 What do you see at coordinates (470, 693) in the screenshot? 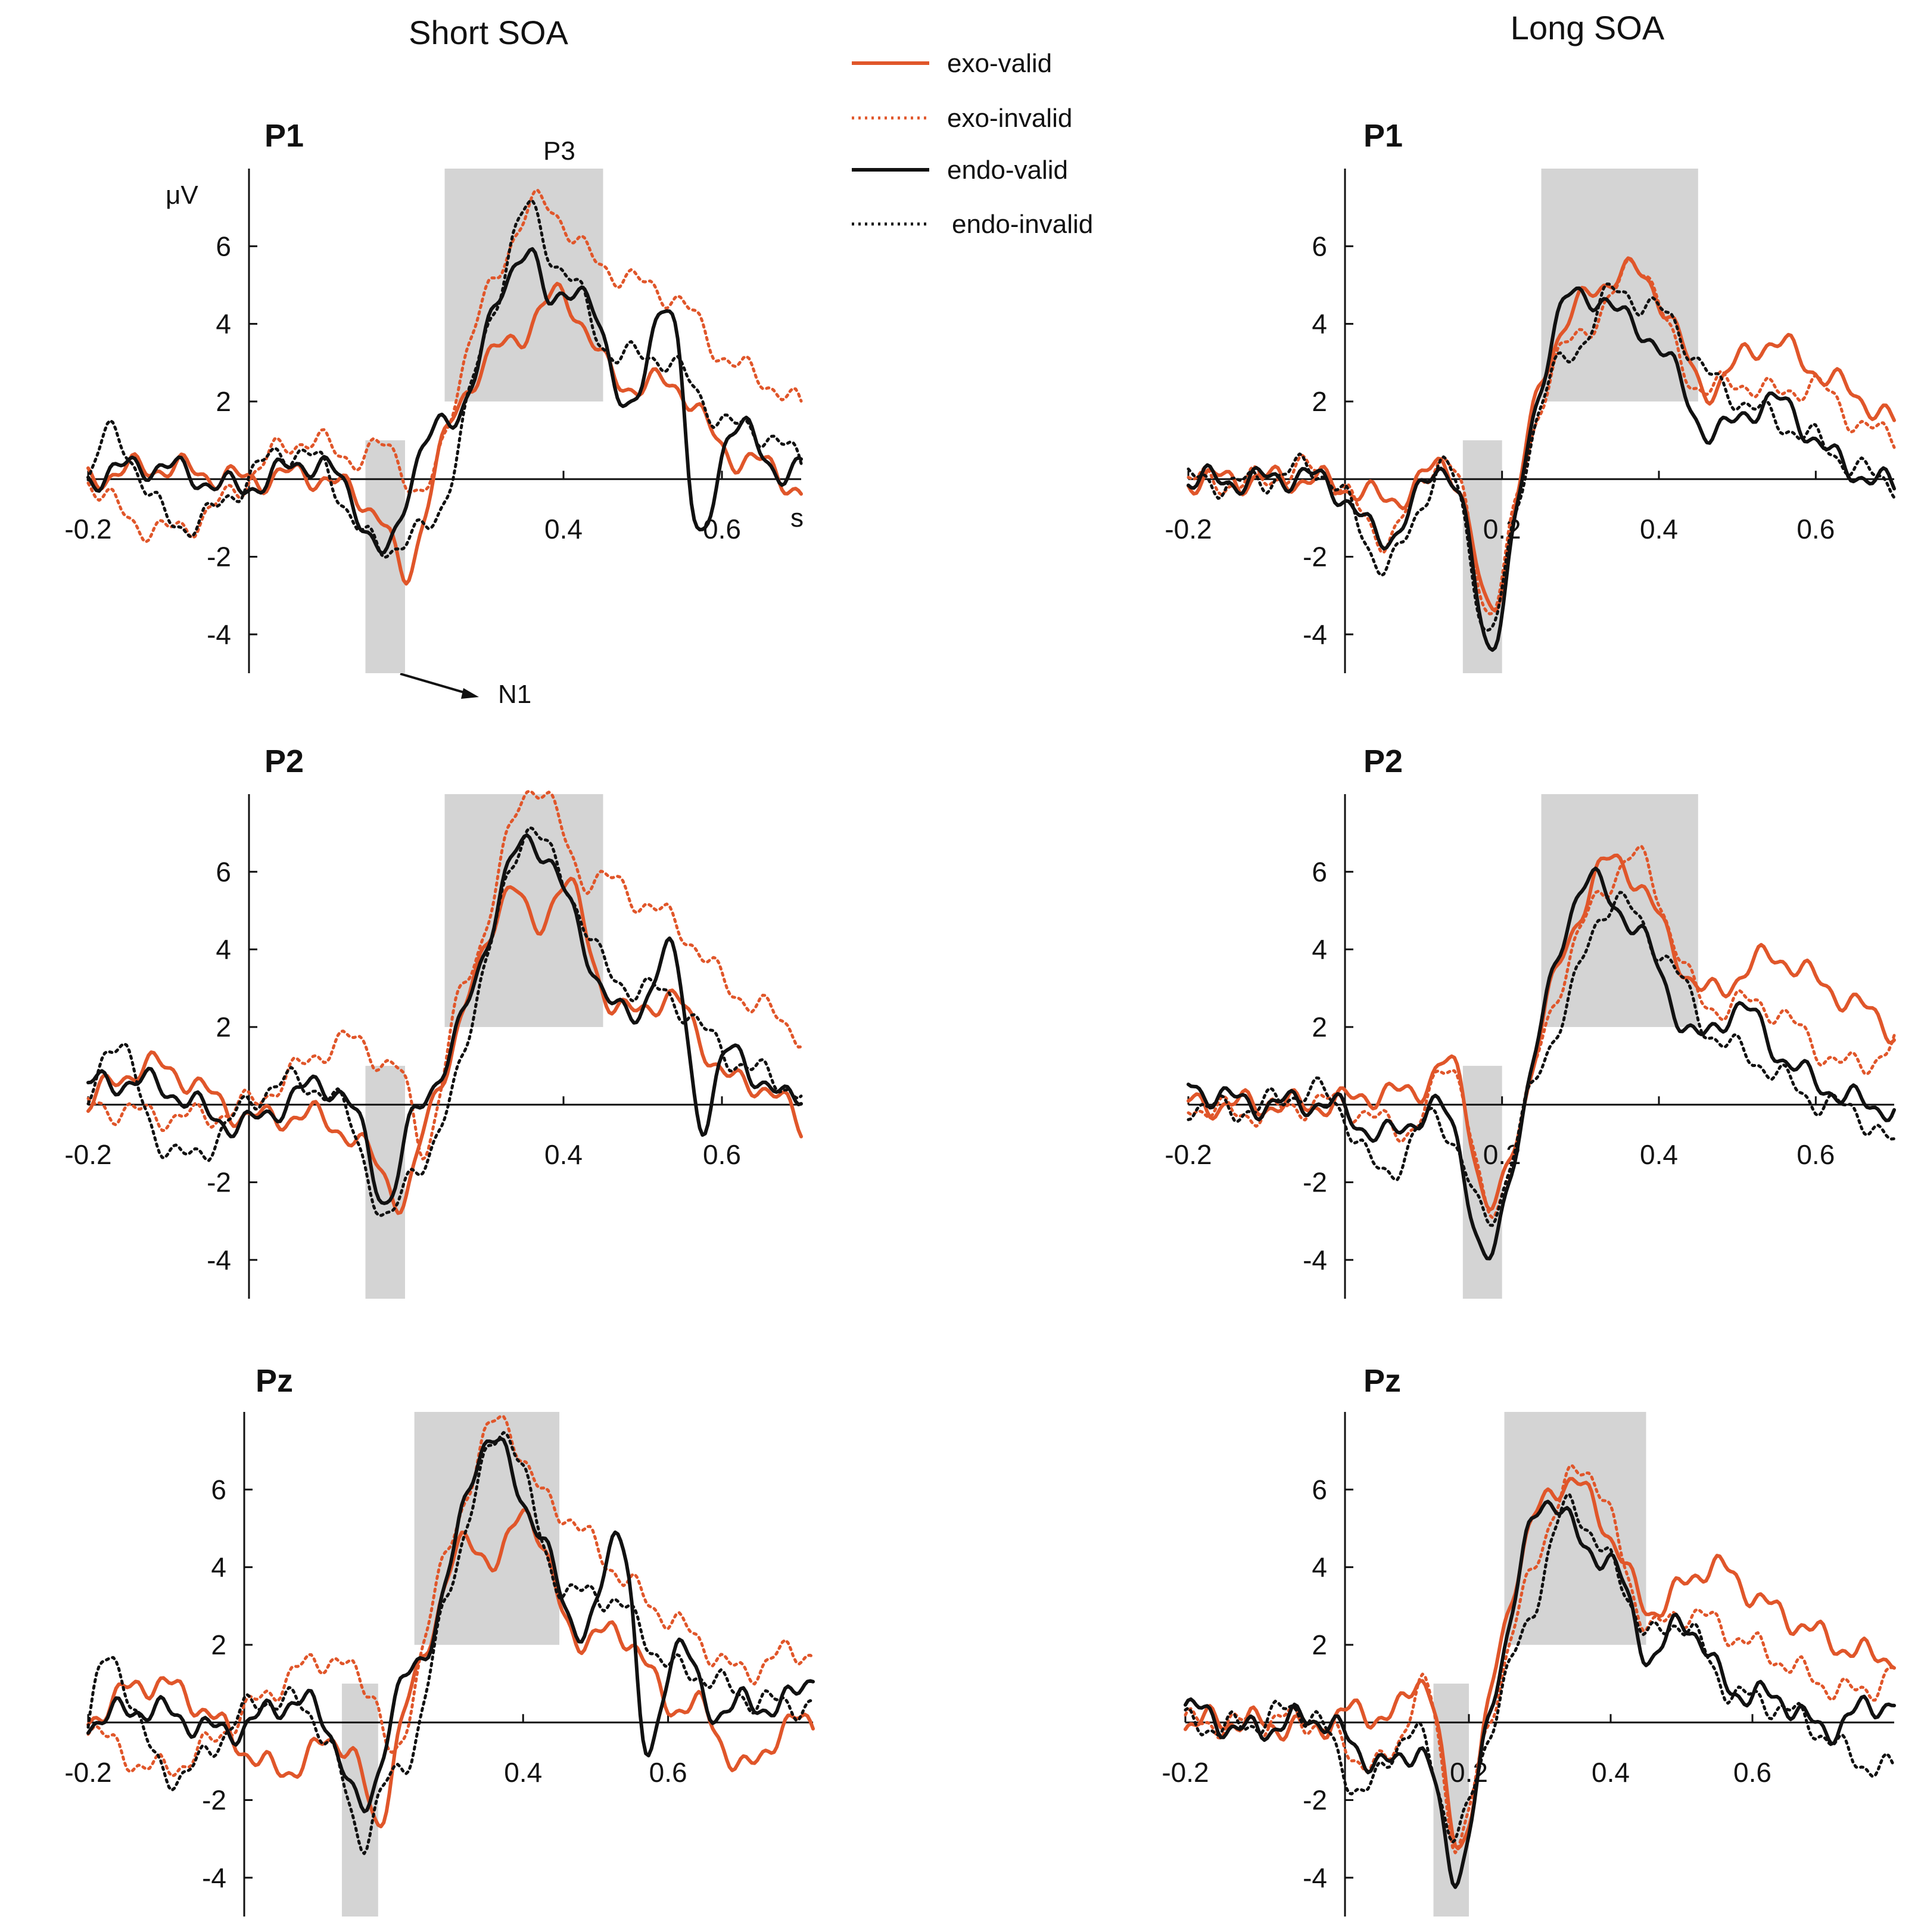
I see `n1-arrow-head` at bounding box center [470, 693].